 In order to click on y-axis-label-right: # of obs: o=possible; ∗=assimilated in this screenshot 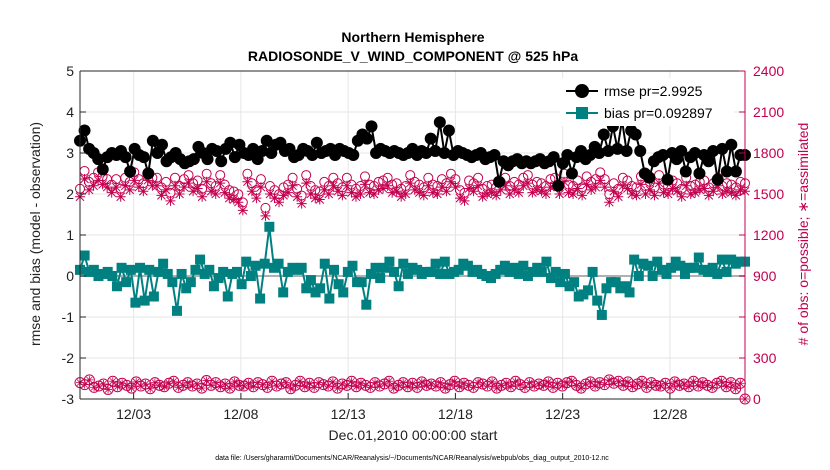, I will do `click(803, 234)`.